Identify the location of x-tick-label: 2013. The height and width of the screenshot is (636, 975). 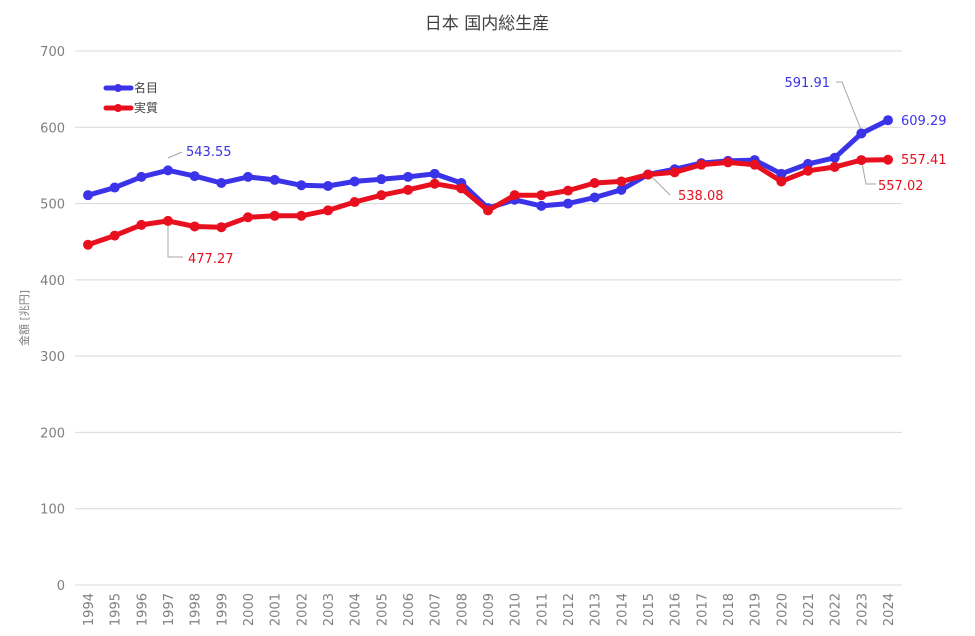
(596, 609).